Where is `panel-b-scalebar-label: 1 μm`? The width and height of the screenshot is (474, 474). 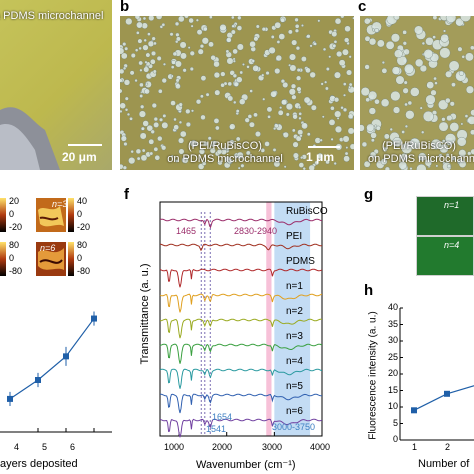
panel-b-scalebar-label: 1 μm is located at coordinates (320, 157).